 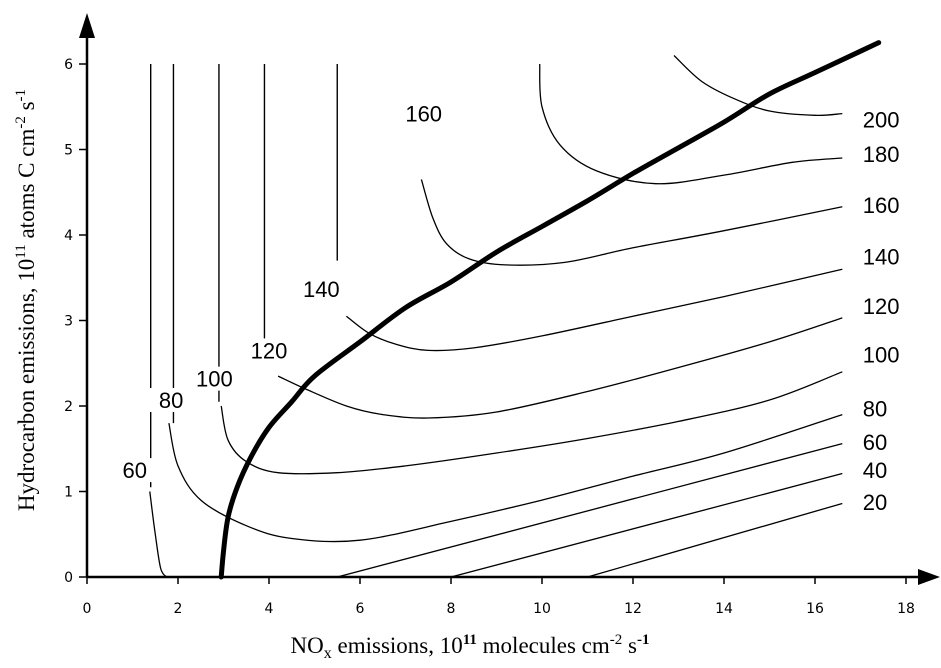 I want to click on x-tick-label: 16, so click(x=815, y=609).